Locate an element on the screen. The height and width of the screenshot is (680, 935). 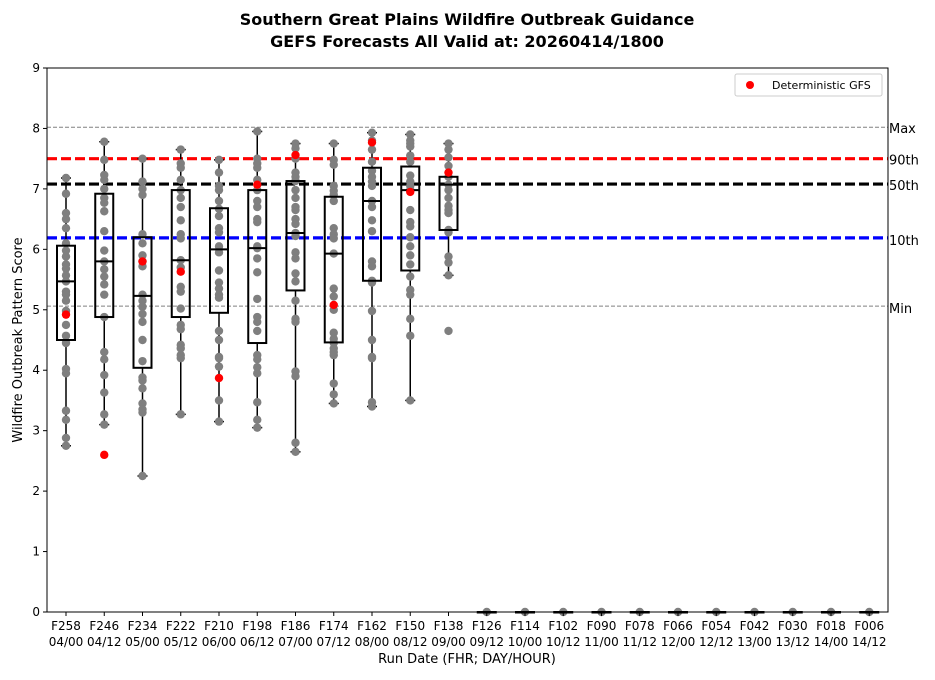
x-tick-day: 07/00 is located at coordinates (295, 642).